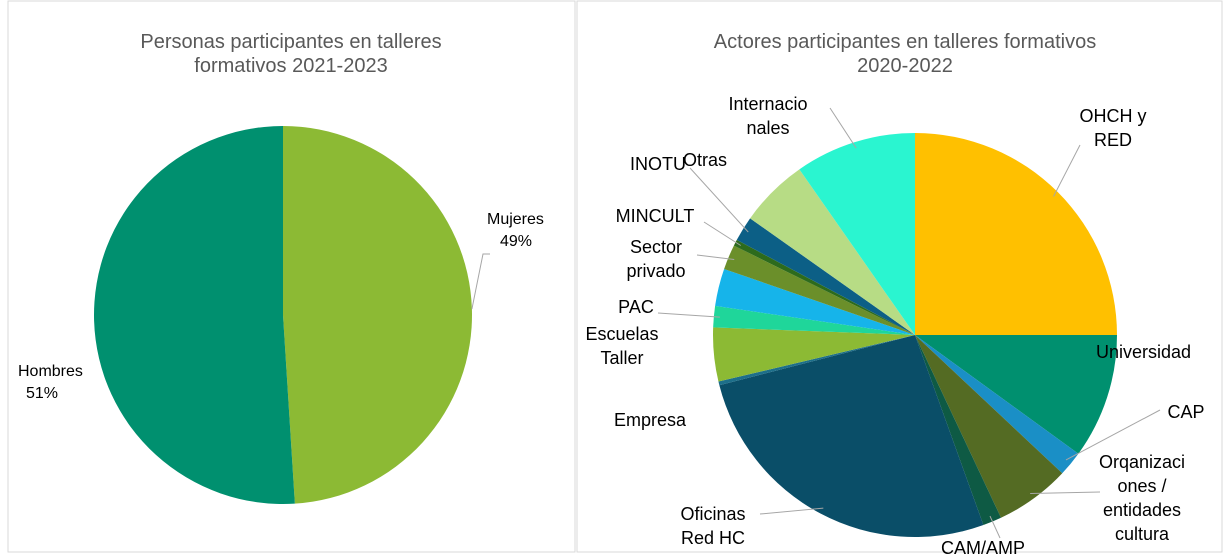  What do you see at coordinates (705, 160) in the screenshot?
I see `data-label: Otras` at bounding box center [705, 160].